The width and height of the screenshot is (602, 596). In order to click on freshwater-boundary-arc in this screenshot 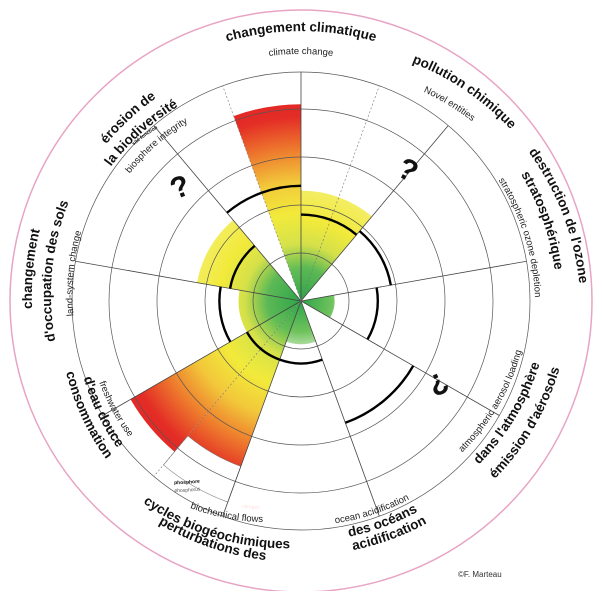, I will do `click(225, 314)`.